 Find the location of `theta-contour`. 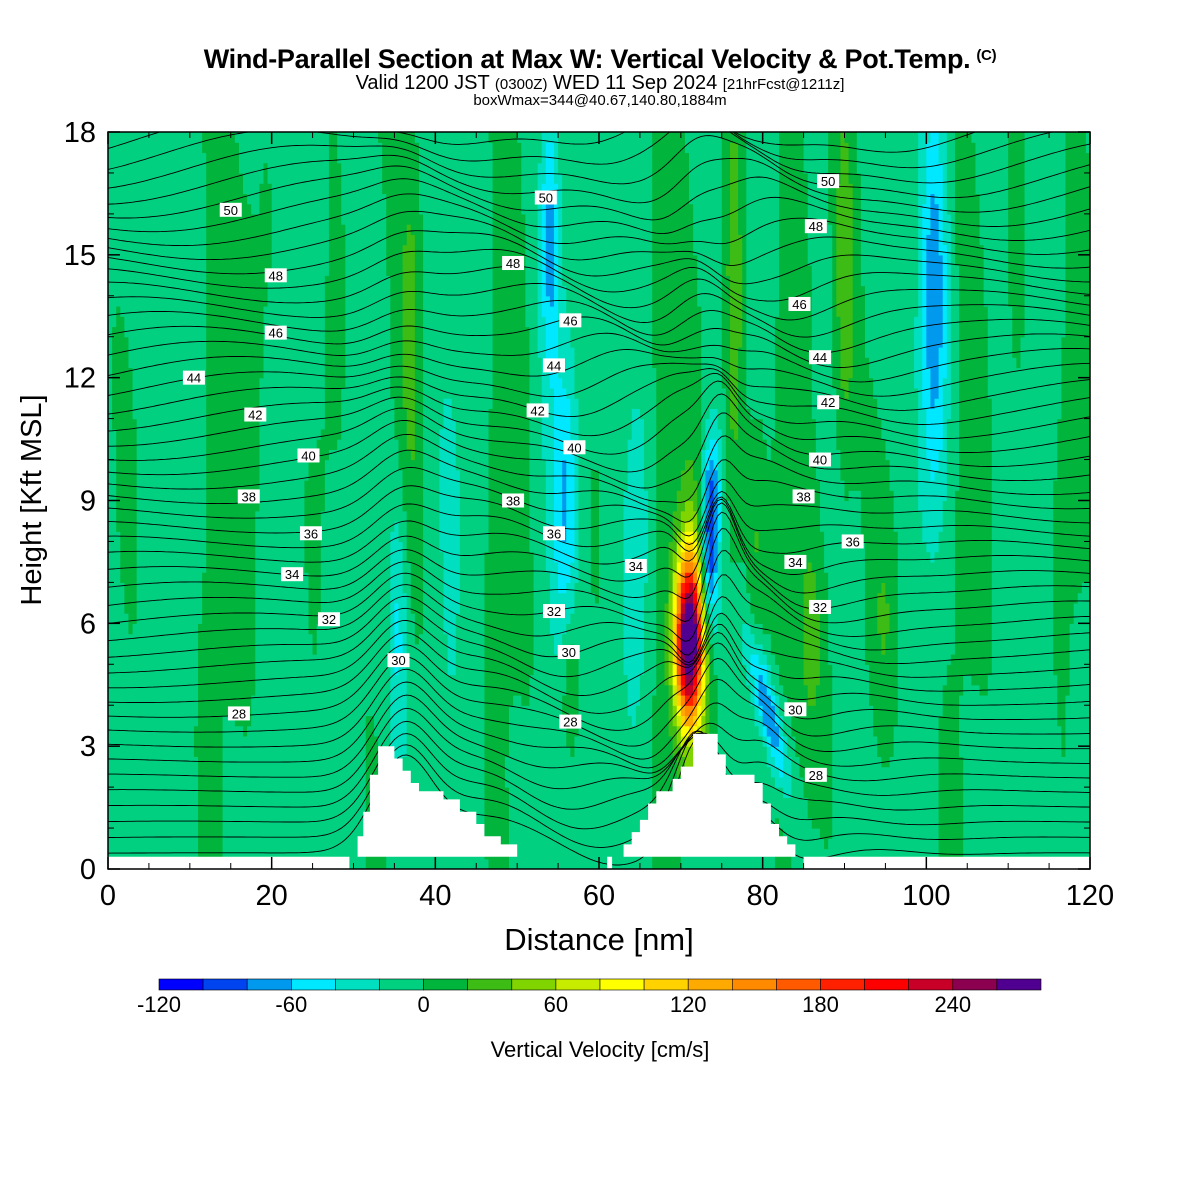

theta-contour is located at coordinates (599, 396).